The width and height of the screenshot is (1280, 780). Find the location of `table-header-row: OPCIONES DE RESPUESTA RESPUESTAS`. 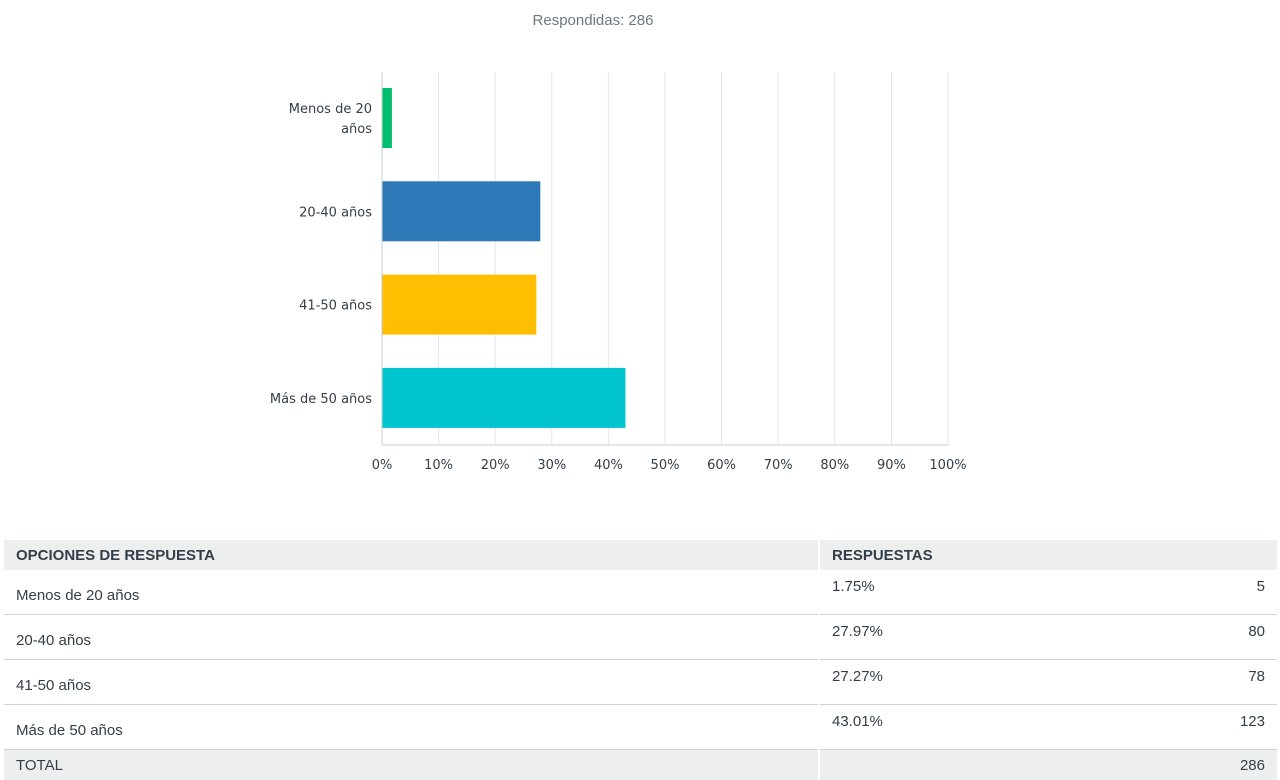

table-header-row: OPCIONES DE RESPUESTA RESPUESTAS is located at coordinates (640, 555).